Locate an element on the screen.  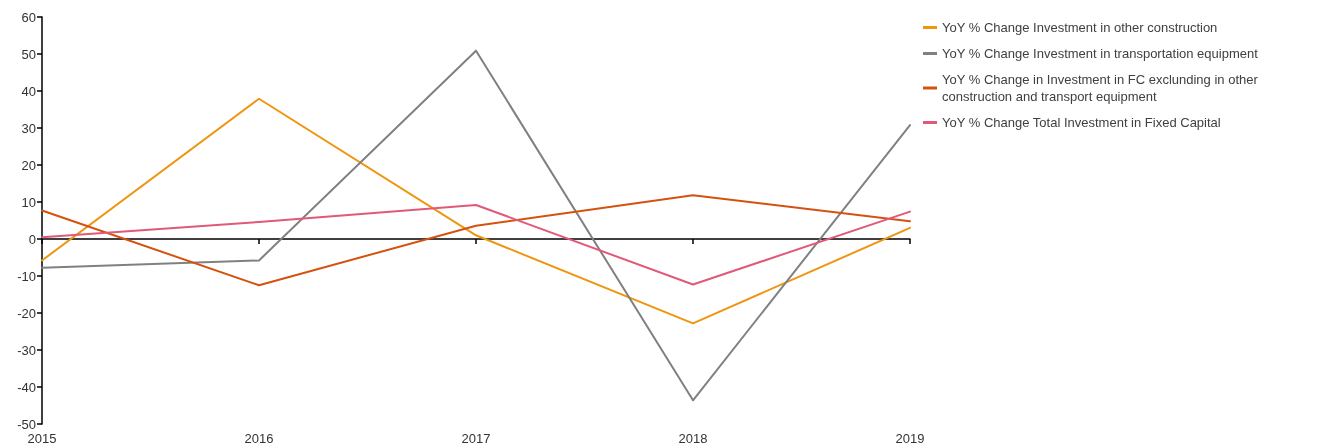
y-tick-label: 60 is located at coordinates (28, 17).